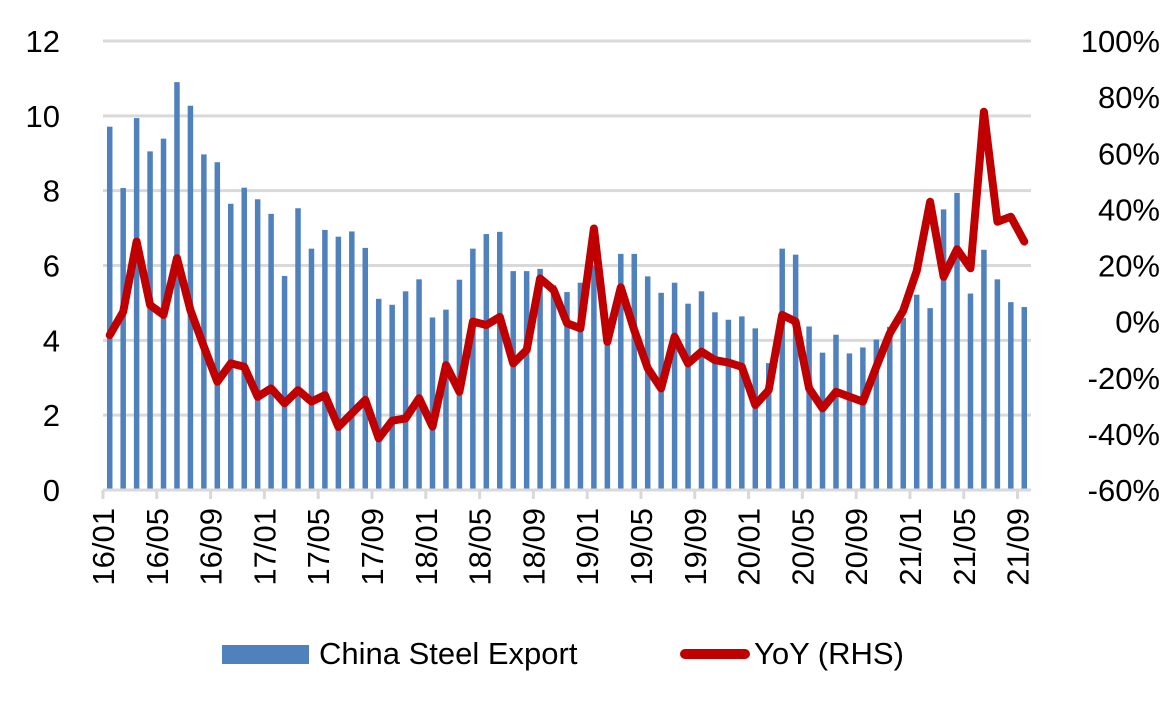  What do you see at coordinates (856, 547) in the screenshot?
I see `x-tick-label: 20/09` at bounding box center [856, 547].